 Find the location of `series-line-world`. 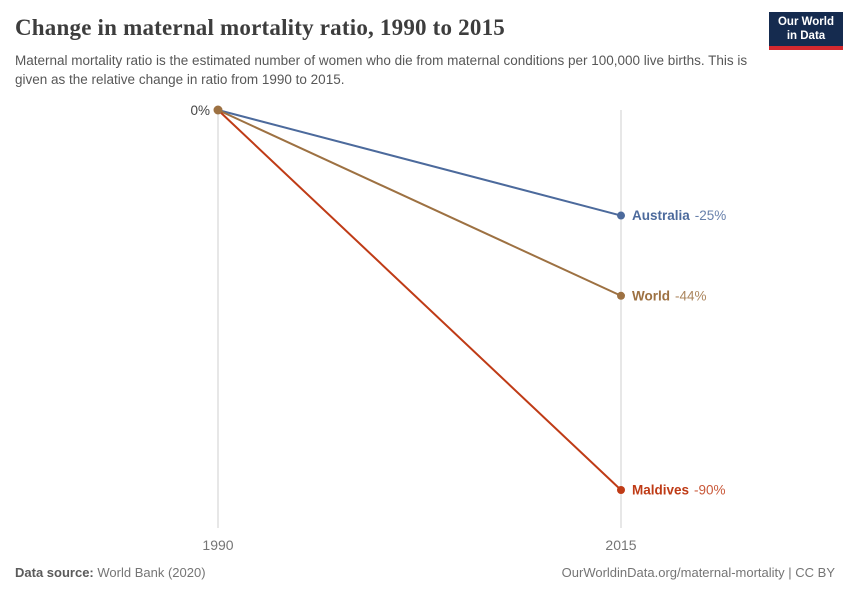

series-line-world is located at coordinates (419, 203).